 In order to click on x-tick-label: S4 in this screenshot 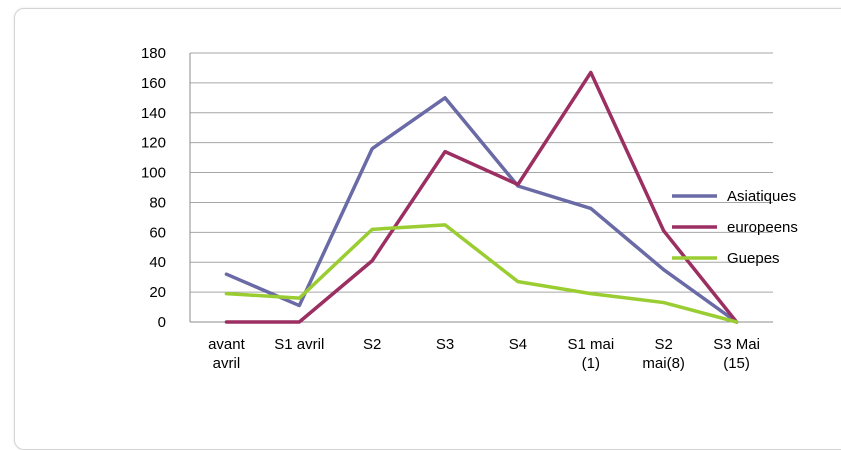, I will do `click(518, 344)`.